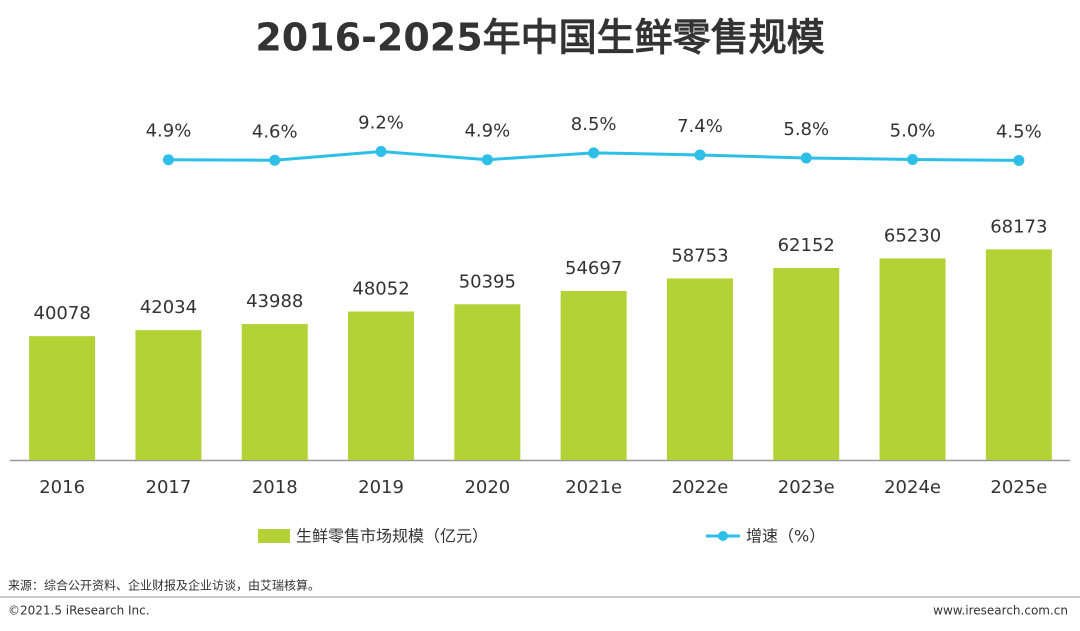  Describe the element at coordinates (380, 289) in the screenshot. I see `data-label: 48052` at that location.